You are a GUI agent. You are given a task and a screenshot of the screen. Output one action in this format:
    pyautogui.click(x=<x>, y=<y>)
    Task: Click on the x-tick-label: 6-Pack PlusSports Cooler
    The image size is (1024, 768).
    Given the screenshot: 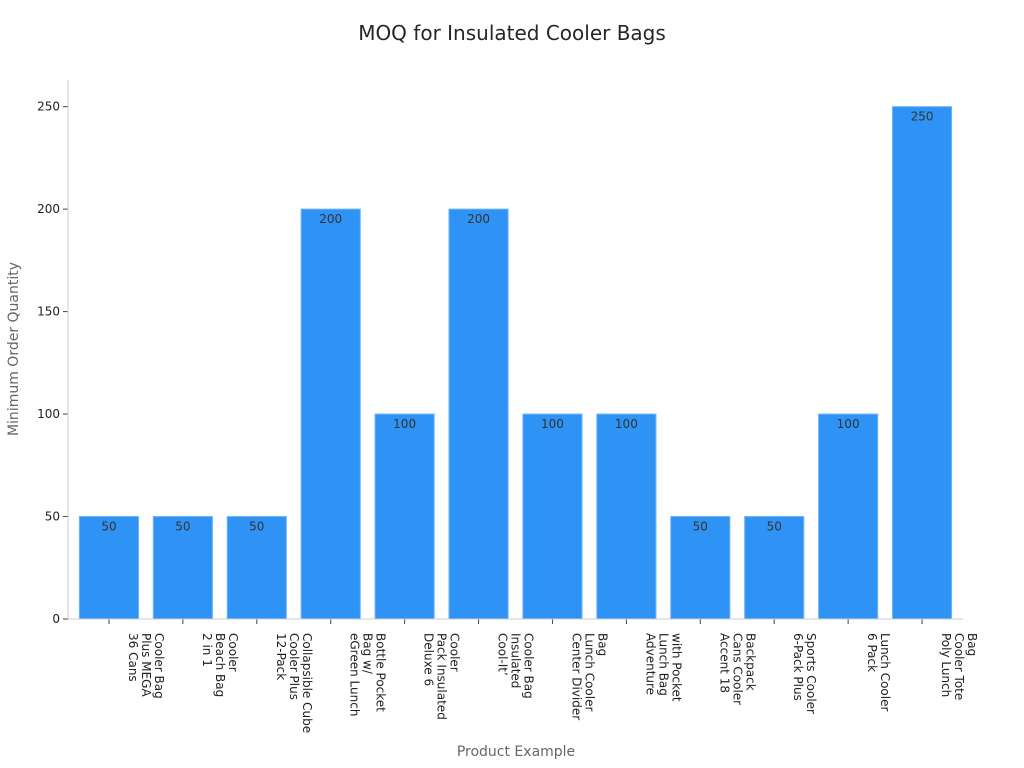 What is the action you would take?
    pyautogui.click(x=804, y=673)
    